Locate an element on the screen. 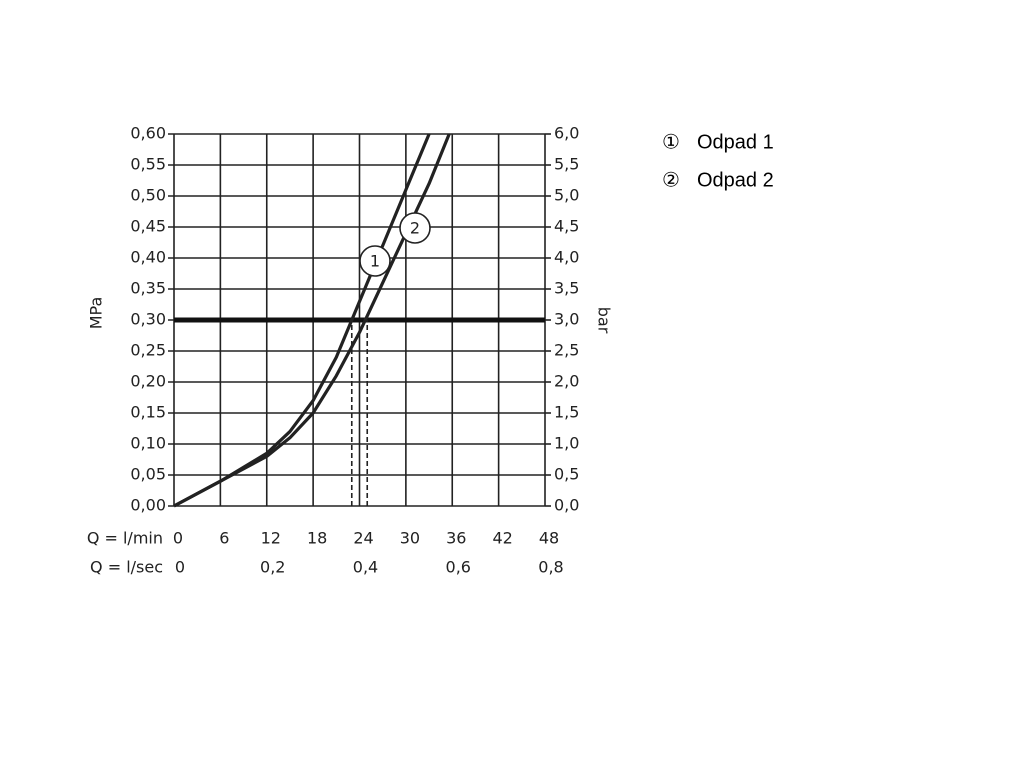  y2-tick-label: 3,0 is located at coordinates (566, 319).